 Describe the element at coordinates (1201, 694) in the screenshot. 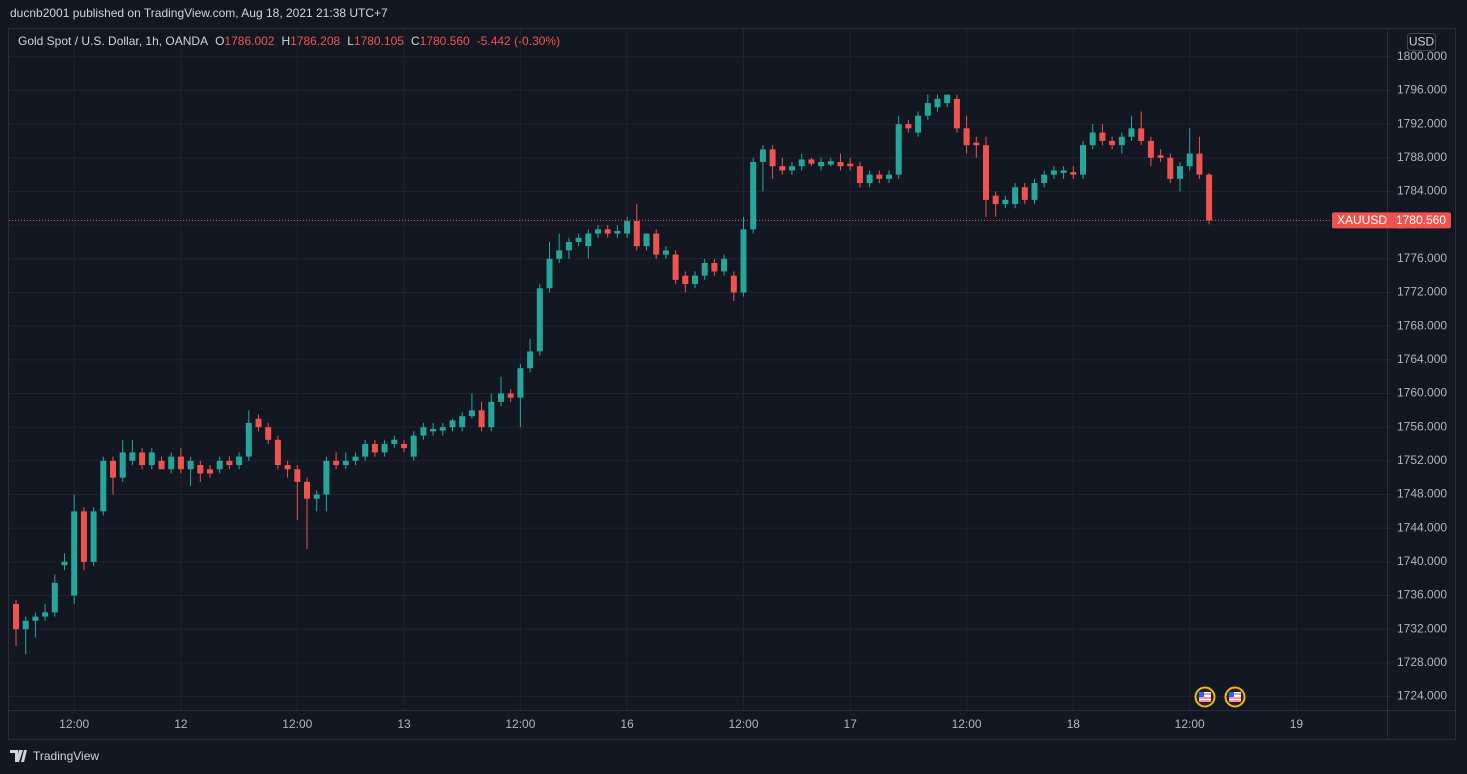

I see `flag-canton` at that location.